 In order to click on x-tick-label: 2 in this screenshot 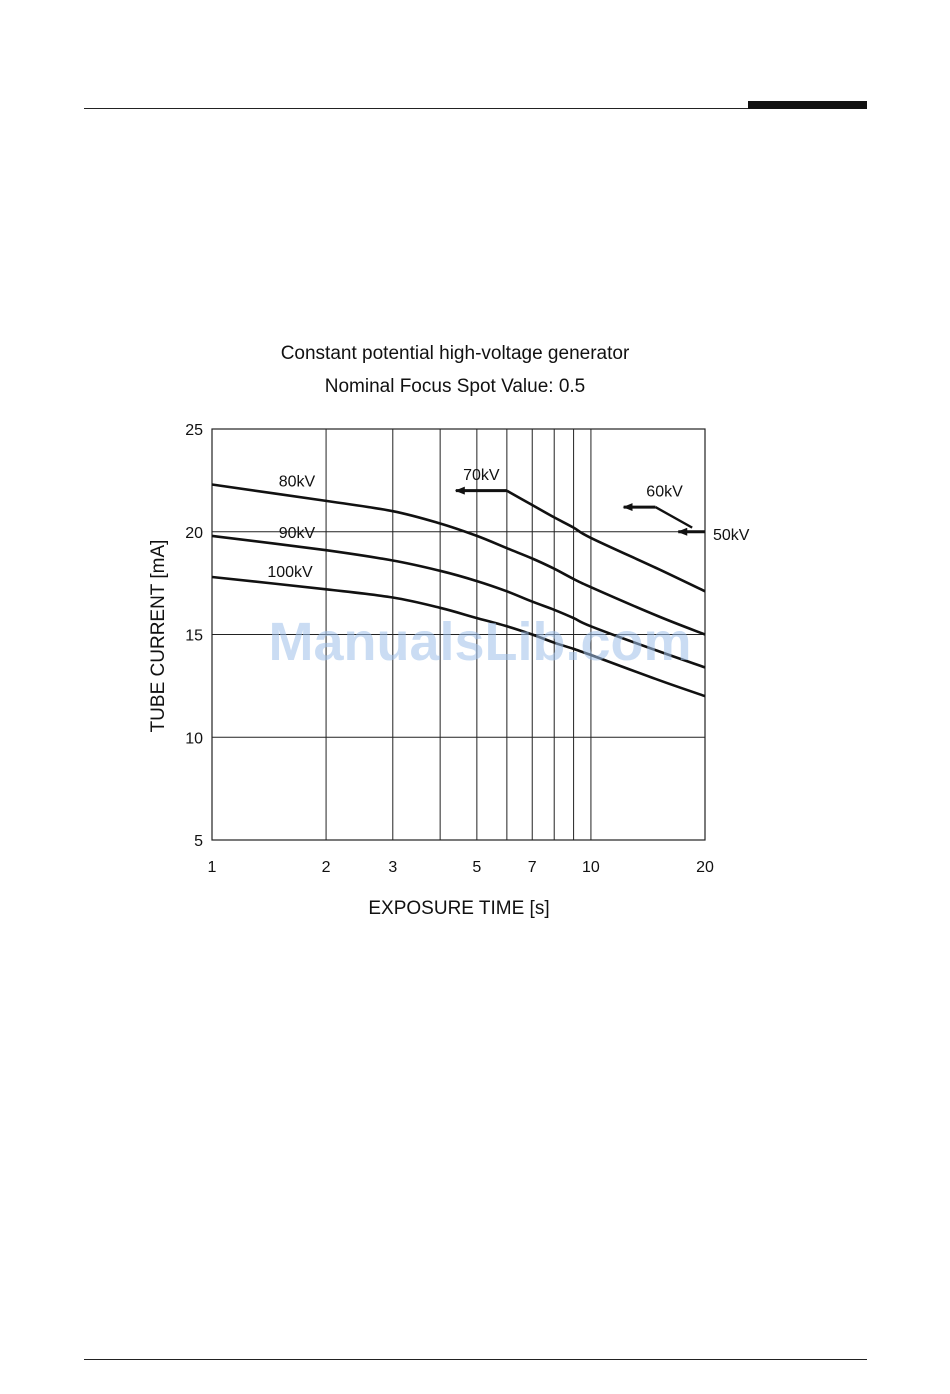, I will do `click(326, 867)`.